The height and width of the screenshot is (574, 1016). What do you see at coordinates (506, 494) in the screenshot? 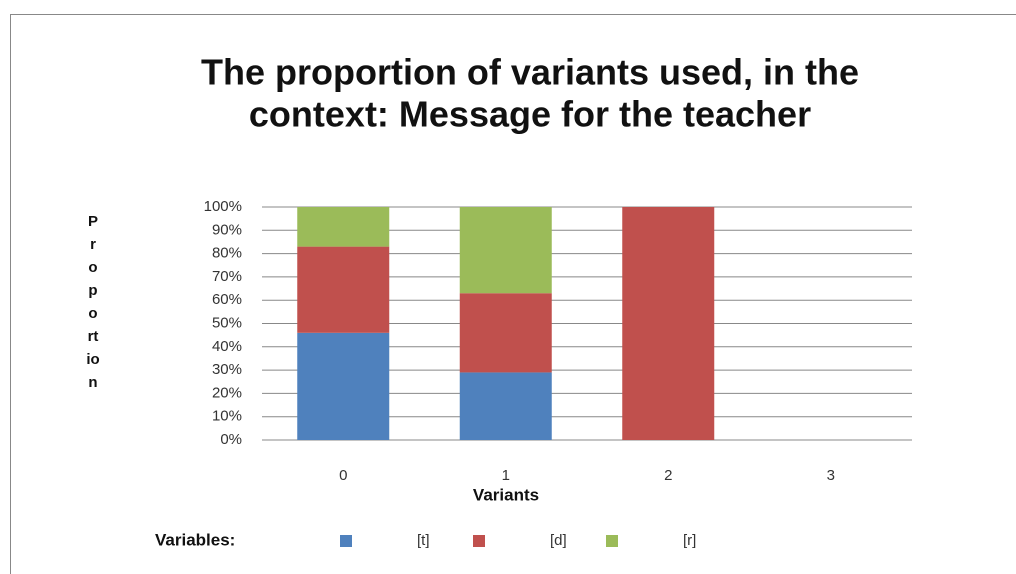
I see `x-axis-label: Variants` at bounding box center [506, 494].